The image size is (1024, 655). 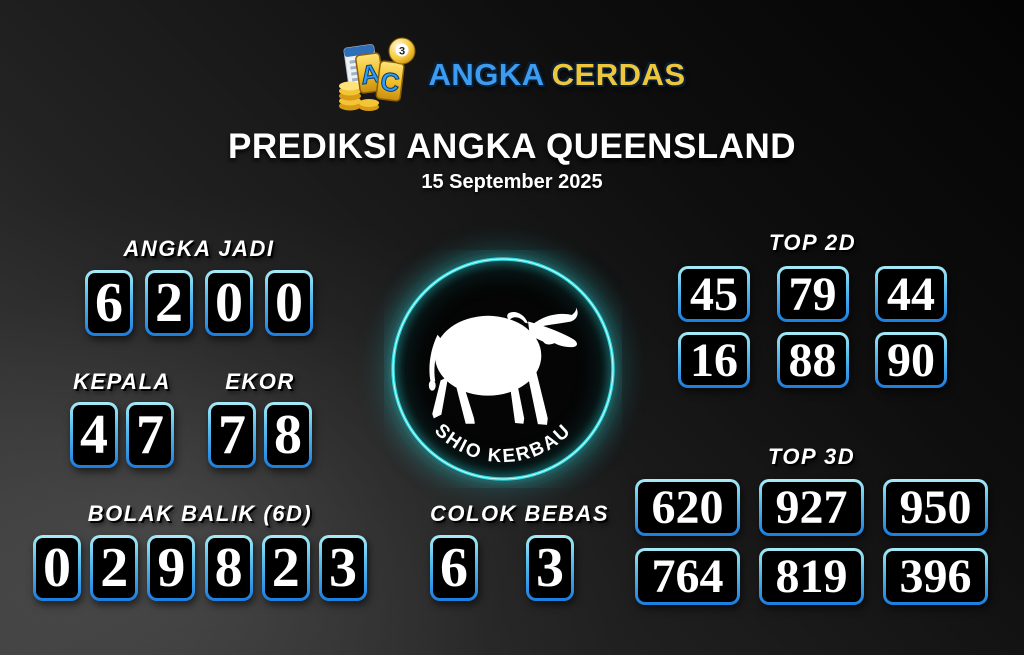 I want to click on number-card: 764, so click(x=687, y=576).